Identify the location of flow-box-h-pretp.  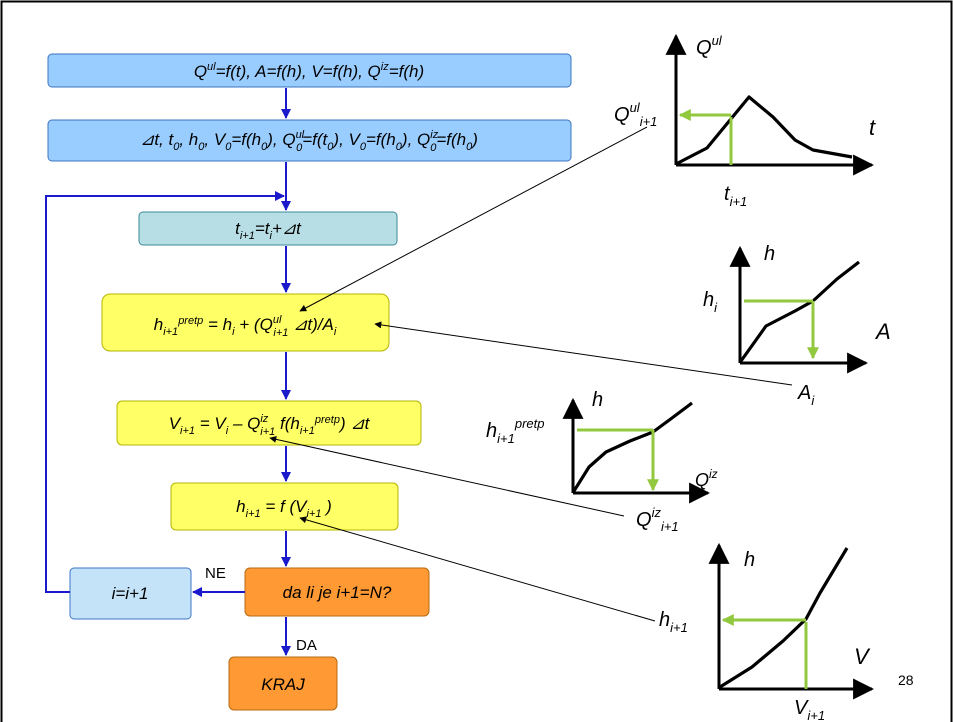
(245, 322).